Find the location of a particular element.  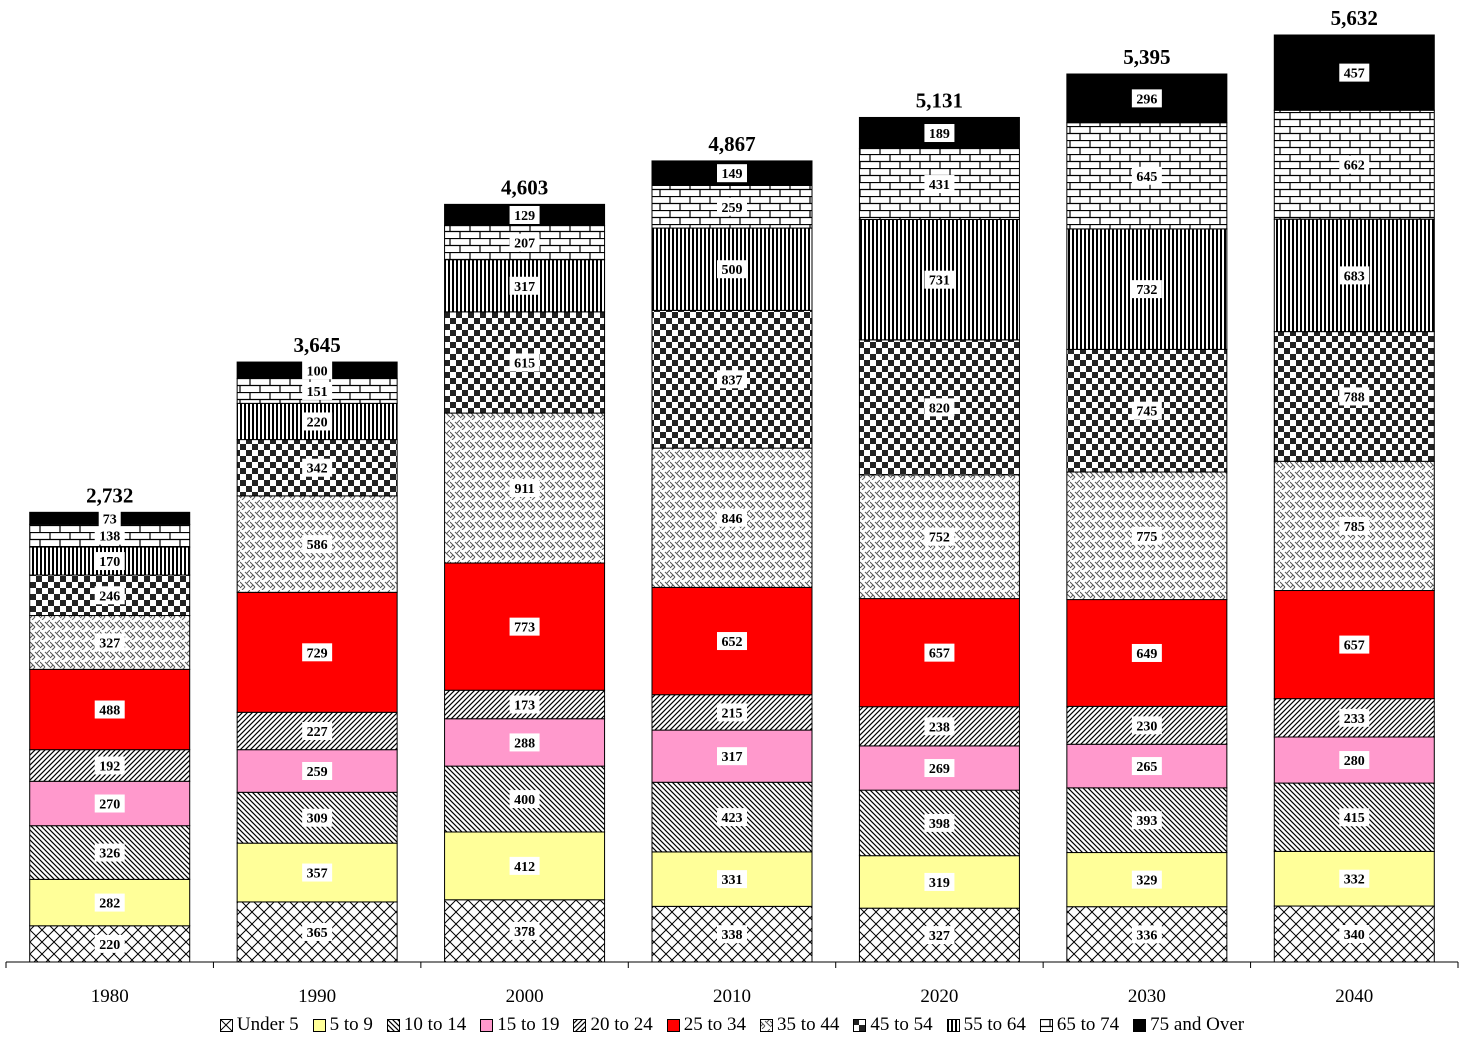

legend-item: 15 to 19 is located at coordinates (519, 1025).